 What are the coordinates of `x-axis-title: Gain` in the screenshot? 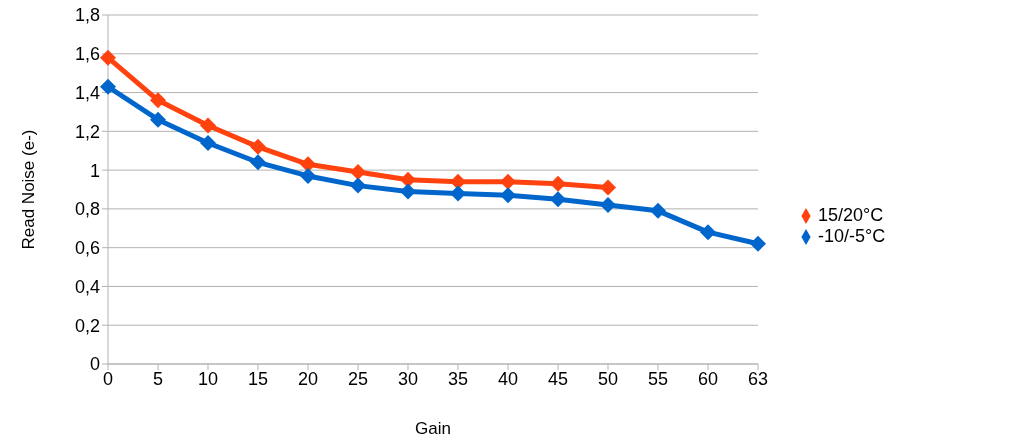 It's located at (433, 428).